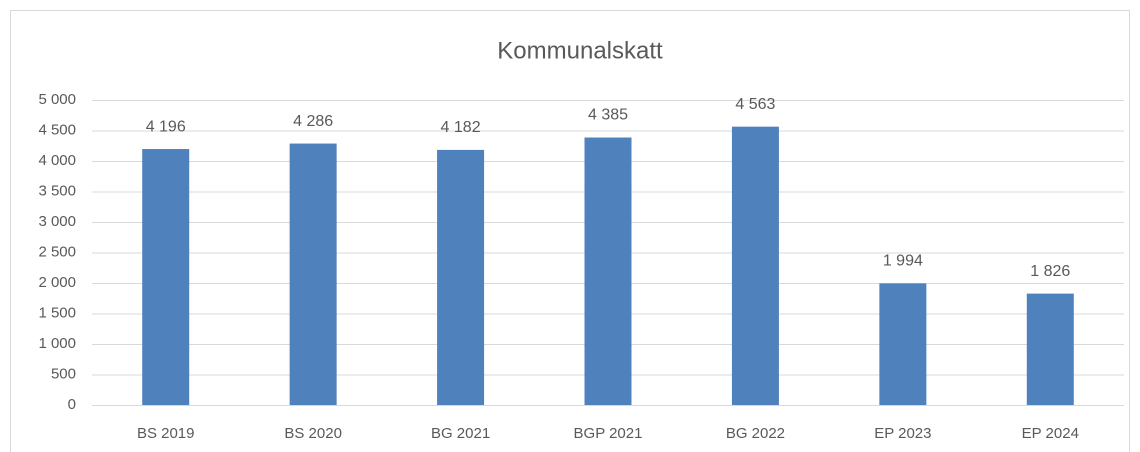  Describe the element at coordinates (57, 343) in the screenshot. I see `y-tick-label: 1 000` at that location.